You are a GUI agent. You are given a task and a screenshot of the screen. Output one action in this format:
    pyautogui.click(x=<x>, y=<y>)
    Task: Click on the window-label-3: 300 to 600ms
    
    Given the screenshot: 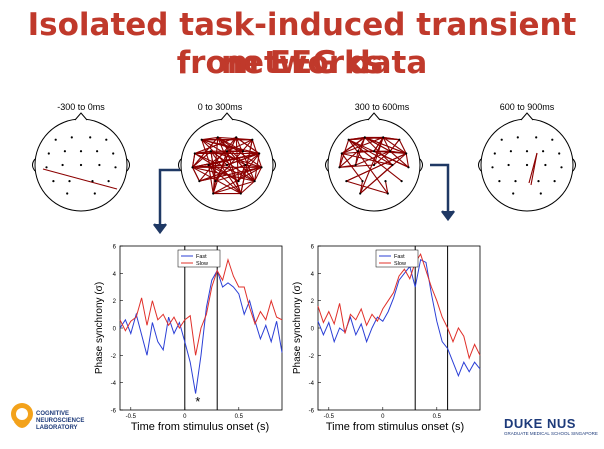 What is the action you would take?
    pyautogui.click(x=382, y=107)
    